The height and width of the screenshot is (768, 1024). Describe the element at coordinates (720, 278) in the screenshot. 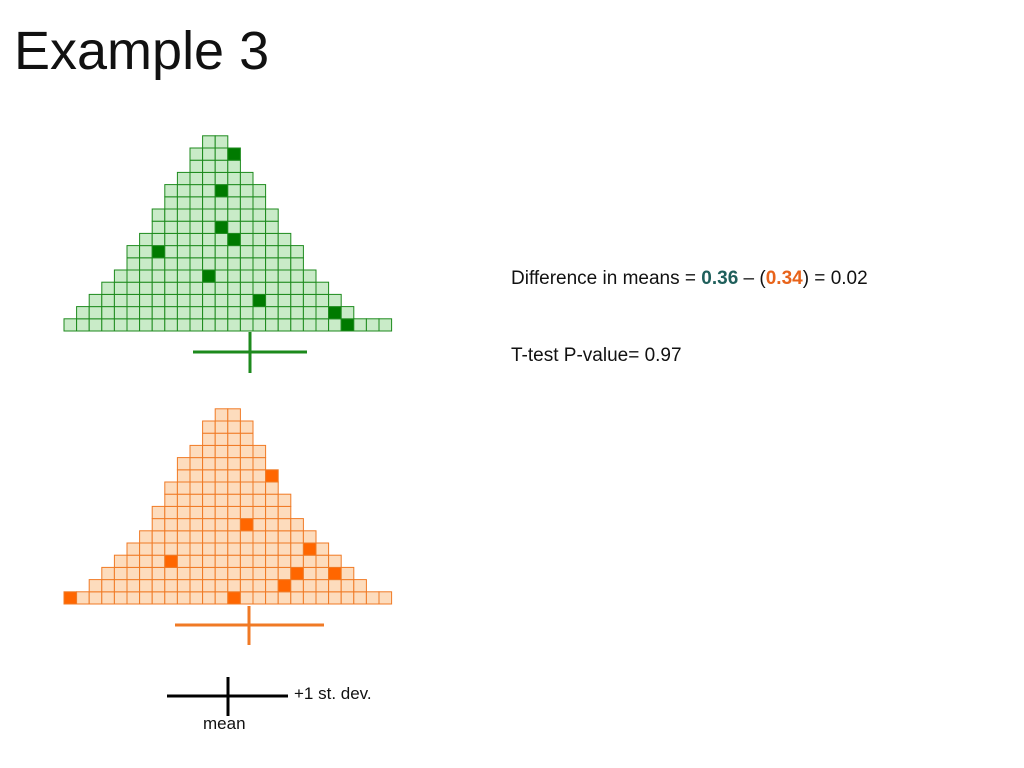

I see `green-mean-value: 0.36` at that location.